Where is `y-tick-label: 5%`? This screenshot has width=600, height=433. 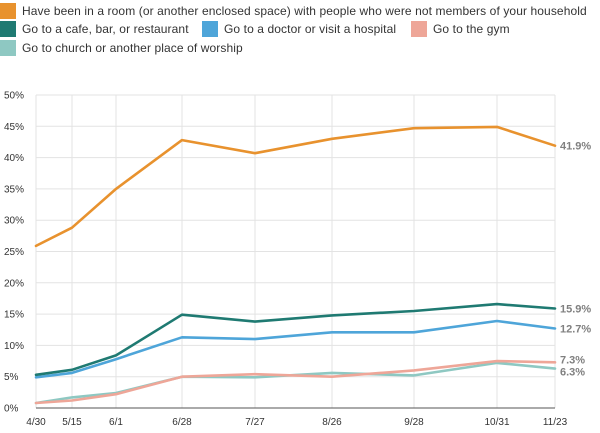
y-tick-label: 5% is located at coordinates (11, 377).